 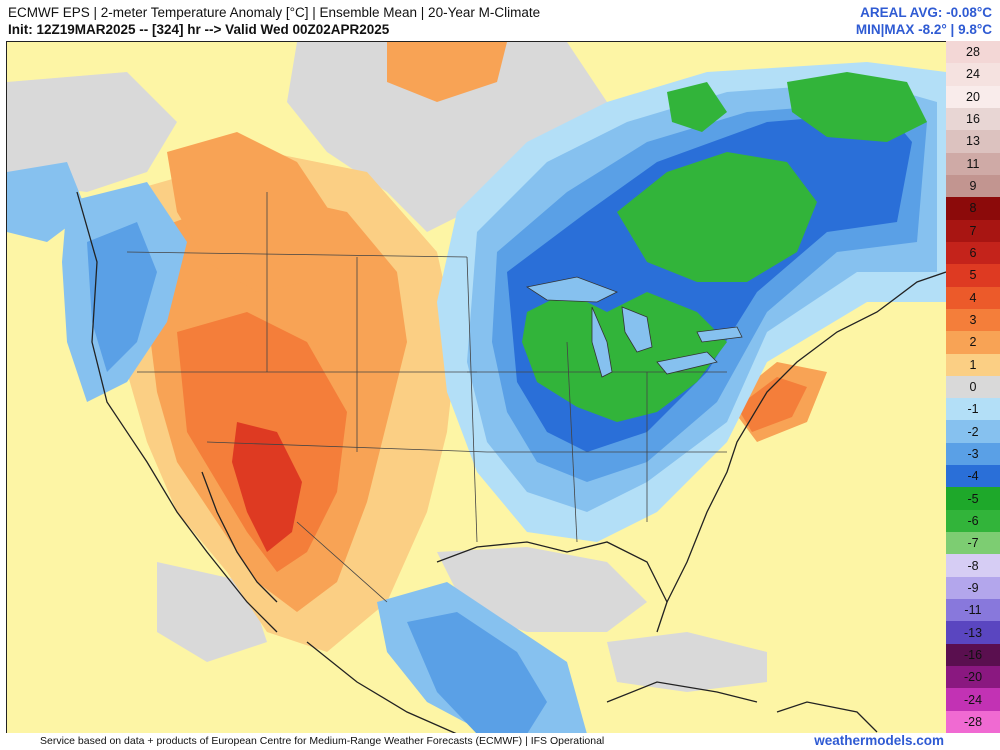 I want to click on min-max-values: MIN|MAX -8.2° | 9.8°C, so click(x=923, y=29).